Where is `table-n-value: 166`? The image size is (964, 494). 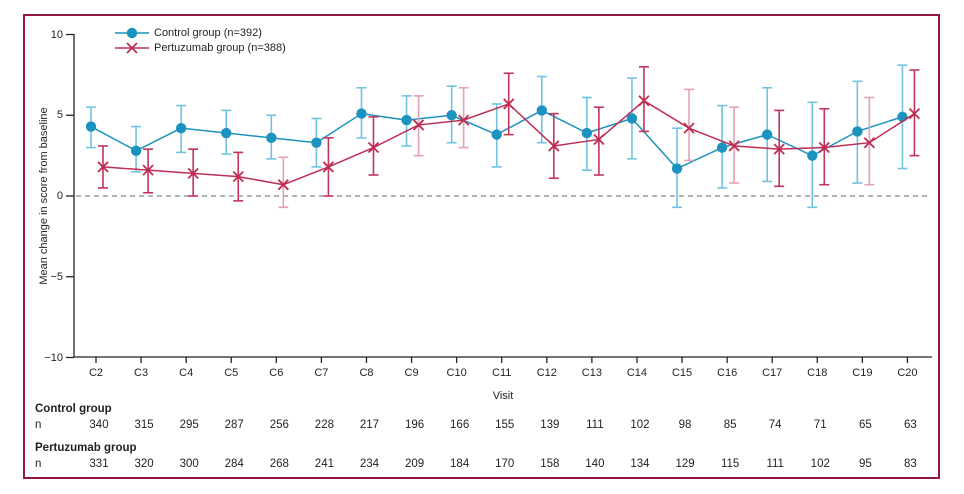
table-n-value: 166 is located at coordinates (460, 425).